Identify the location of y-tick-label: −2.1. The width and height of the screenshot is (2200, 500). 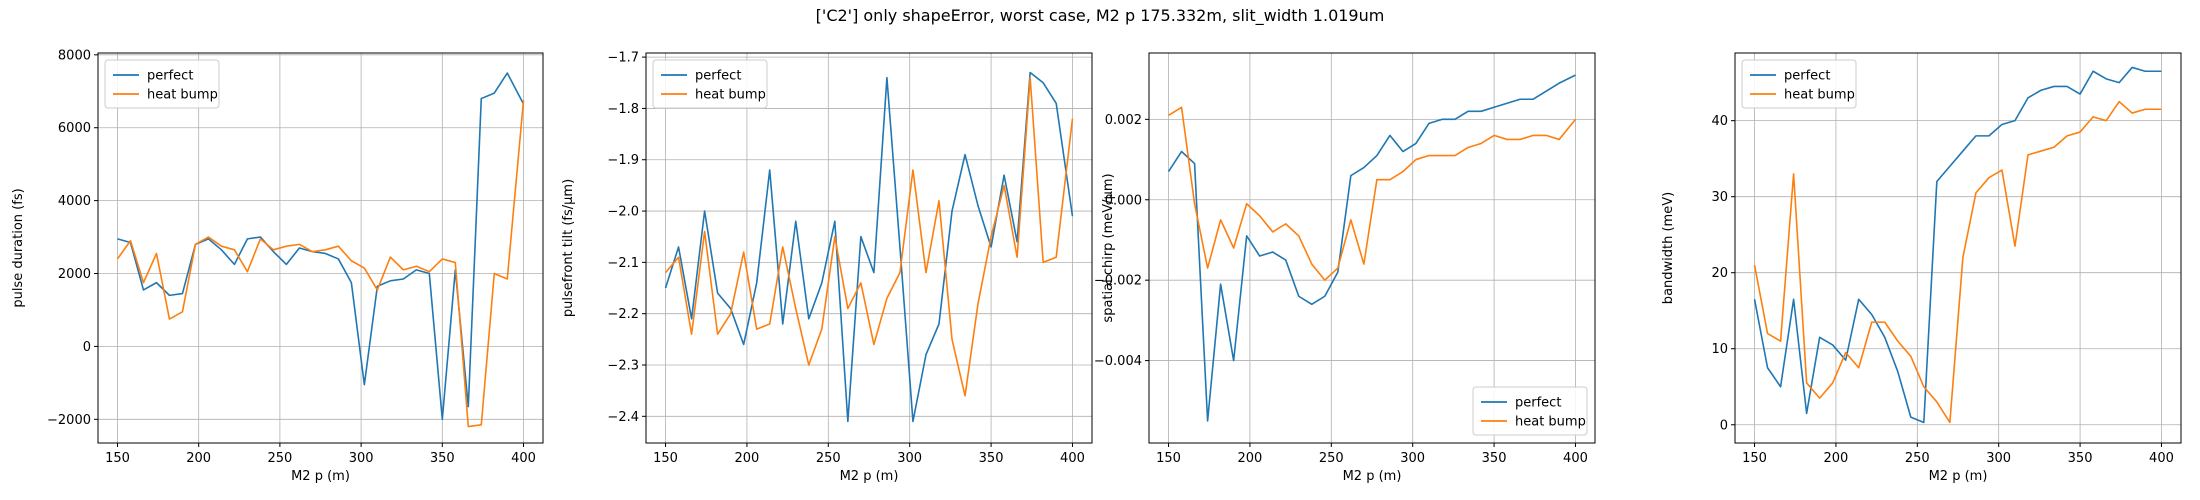
(623, 263).